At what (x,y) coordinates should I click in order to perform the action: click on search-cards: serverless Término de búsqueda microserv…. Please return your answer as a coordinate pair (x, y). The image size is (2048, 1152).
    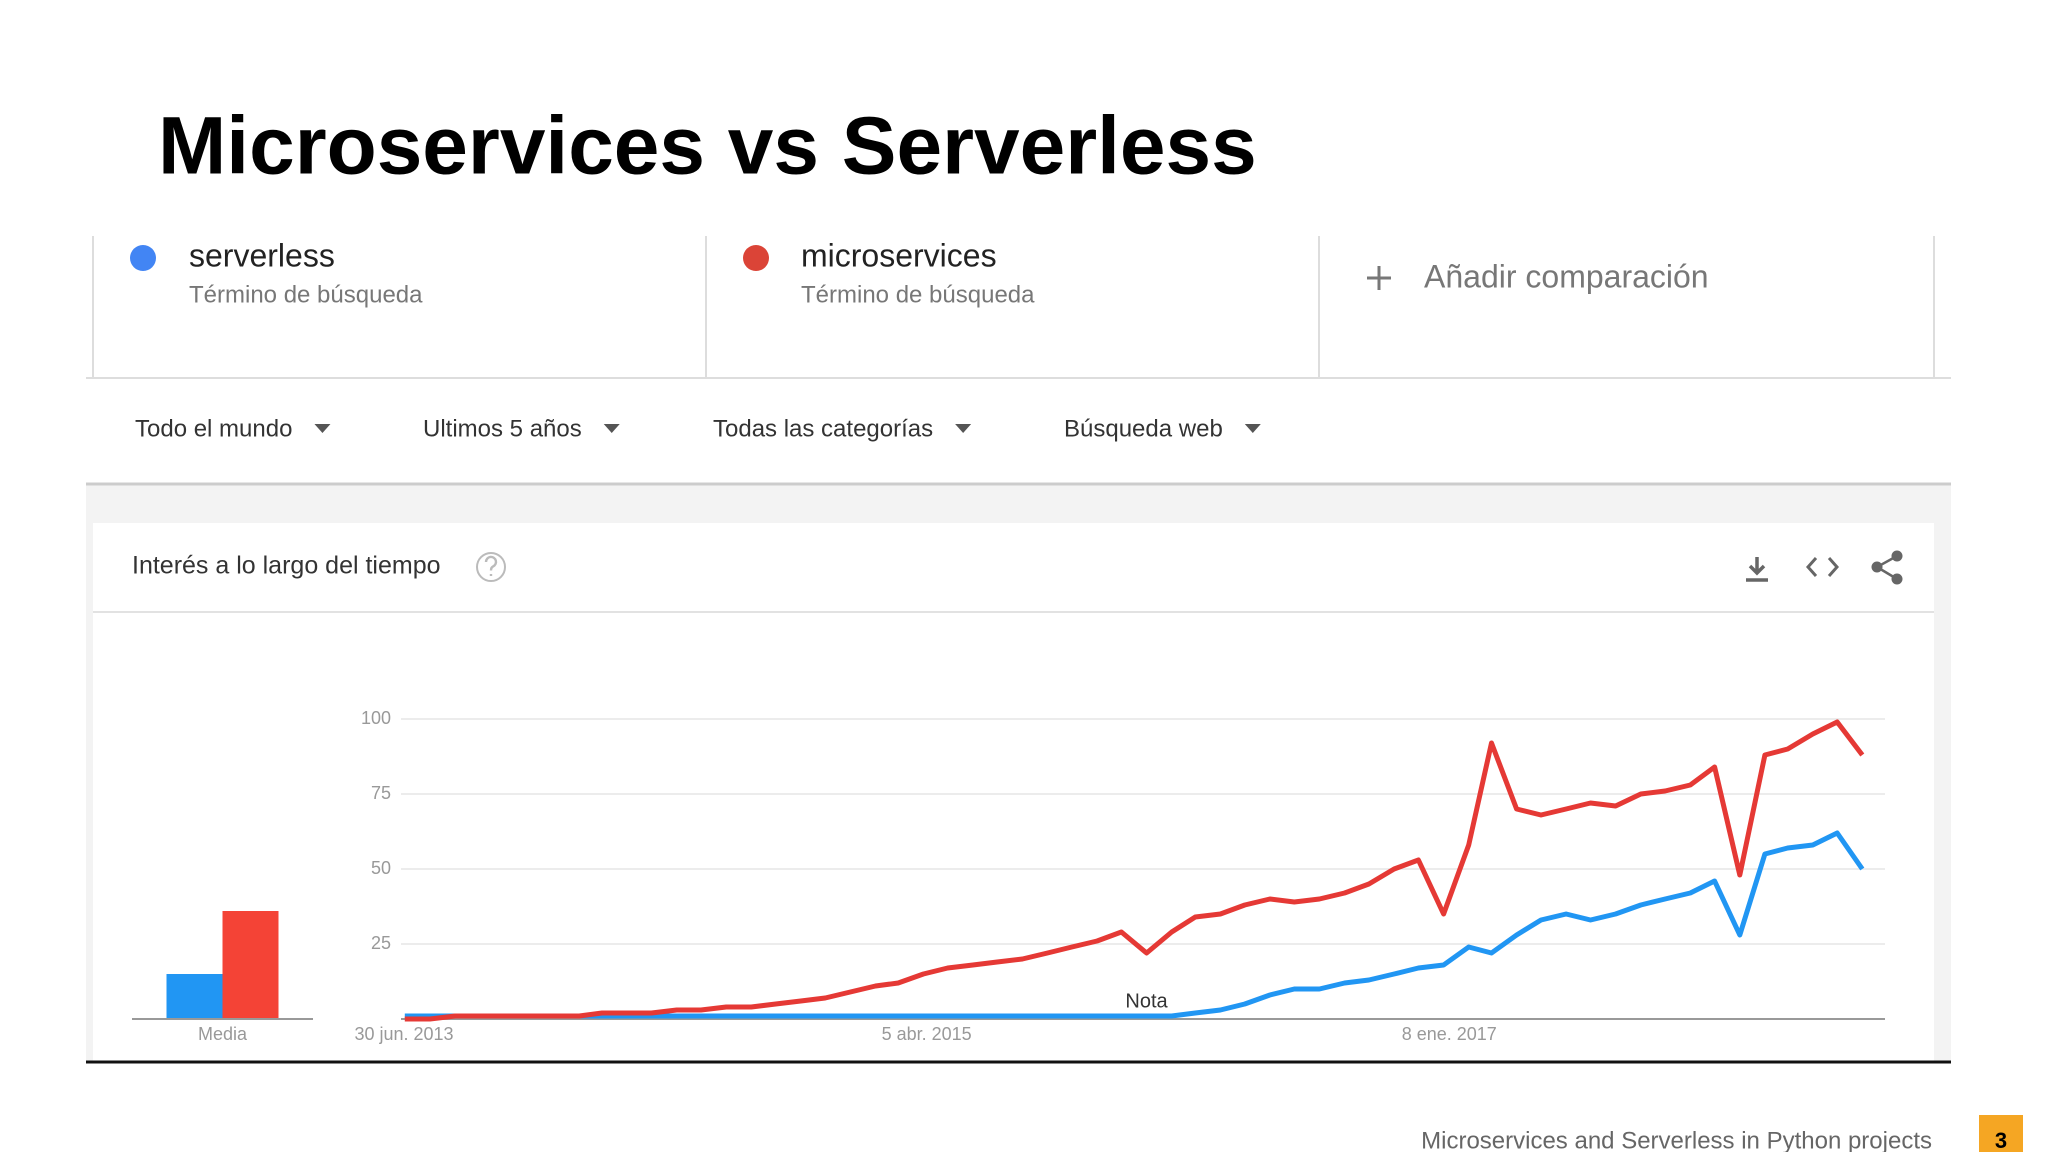
    Looking at the image, I should click on (1018, 307).